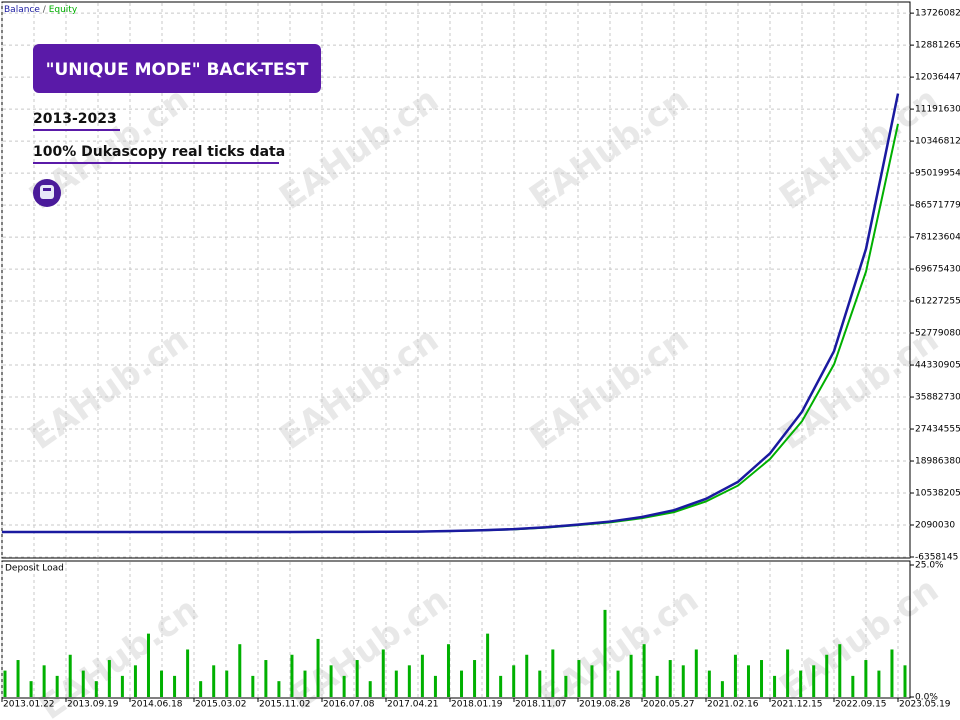 This screenshot has height=720, width=960. I want to click on x-tick-label: 2021.02.16, so click(733, 705).